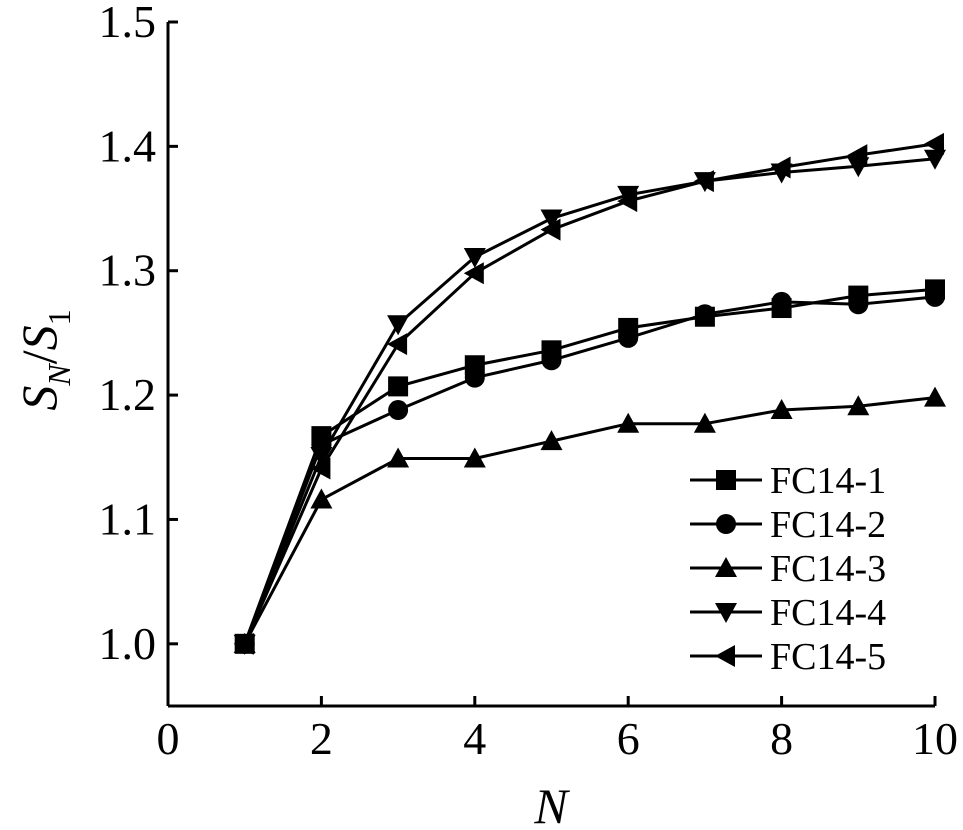 This screenshot has height=830, width=963. Describe the element at coordinates (828, 657) in the screenshot. I see `legend-label: FC14-5` at that location.